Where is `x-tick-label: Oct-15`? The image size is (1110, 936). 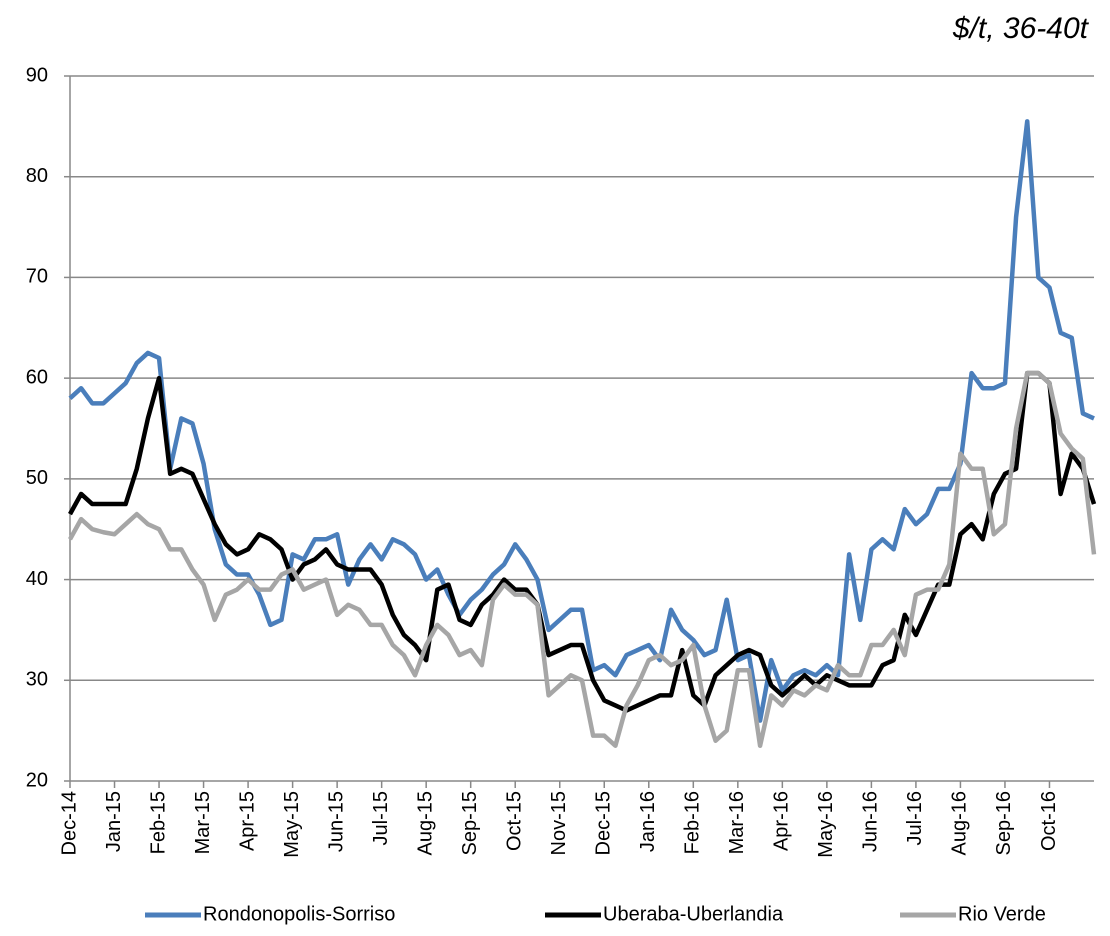
x-tick-label: Oct-15 is located at coordinates (514, 821).